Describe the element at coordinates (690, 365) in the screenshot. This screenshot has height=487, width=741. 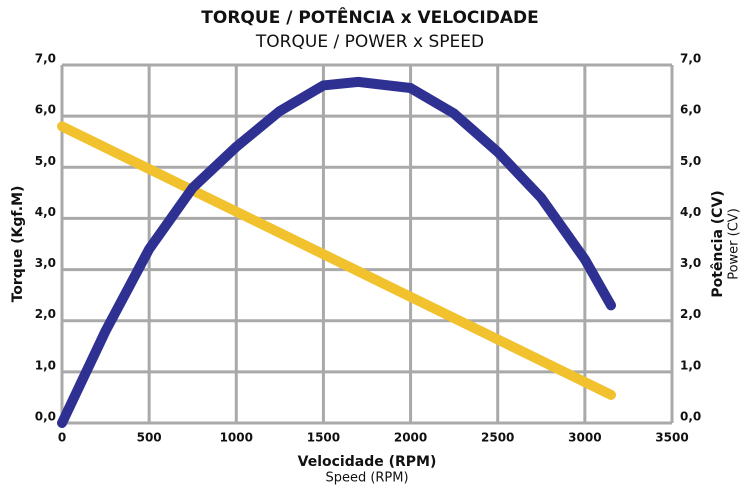
I see `y2-tick-label: 1,0` at that location.